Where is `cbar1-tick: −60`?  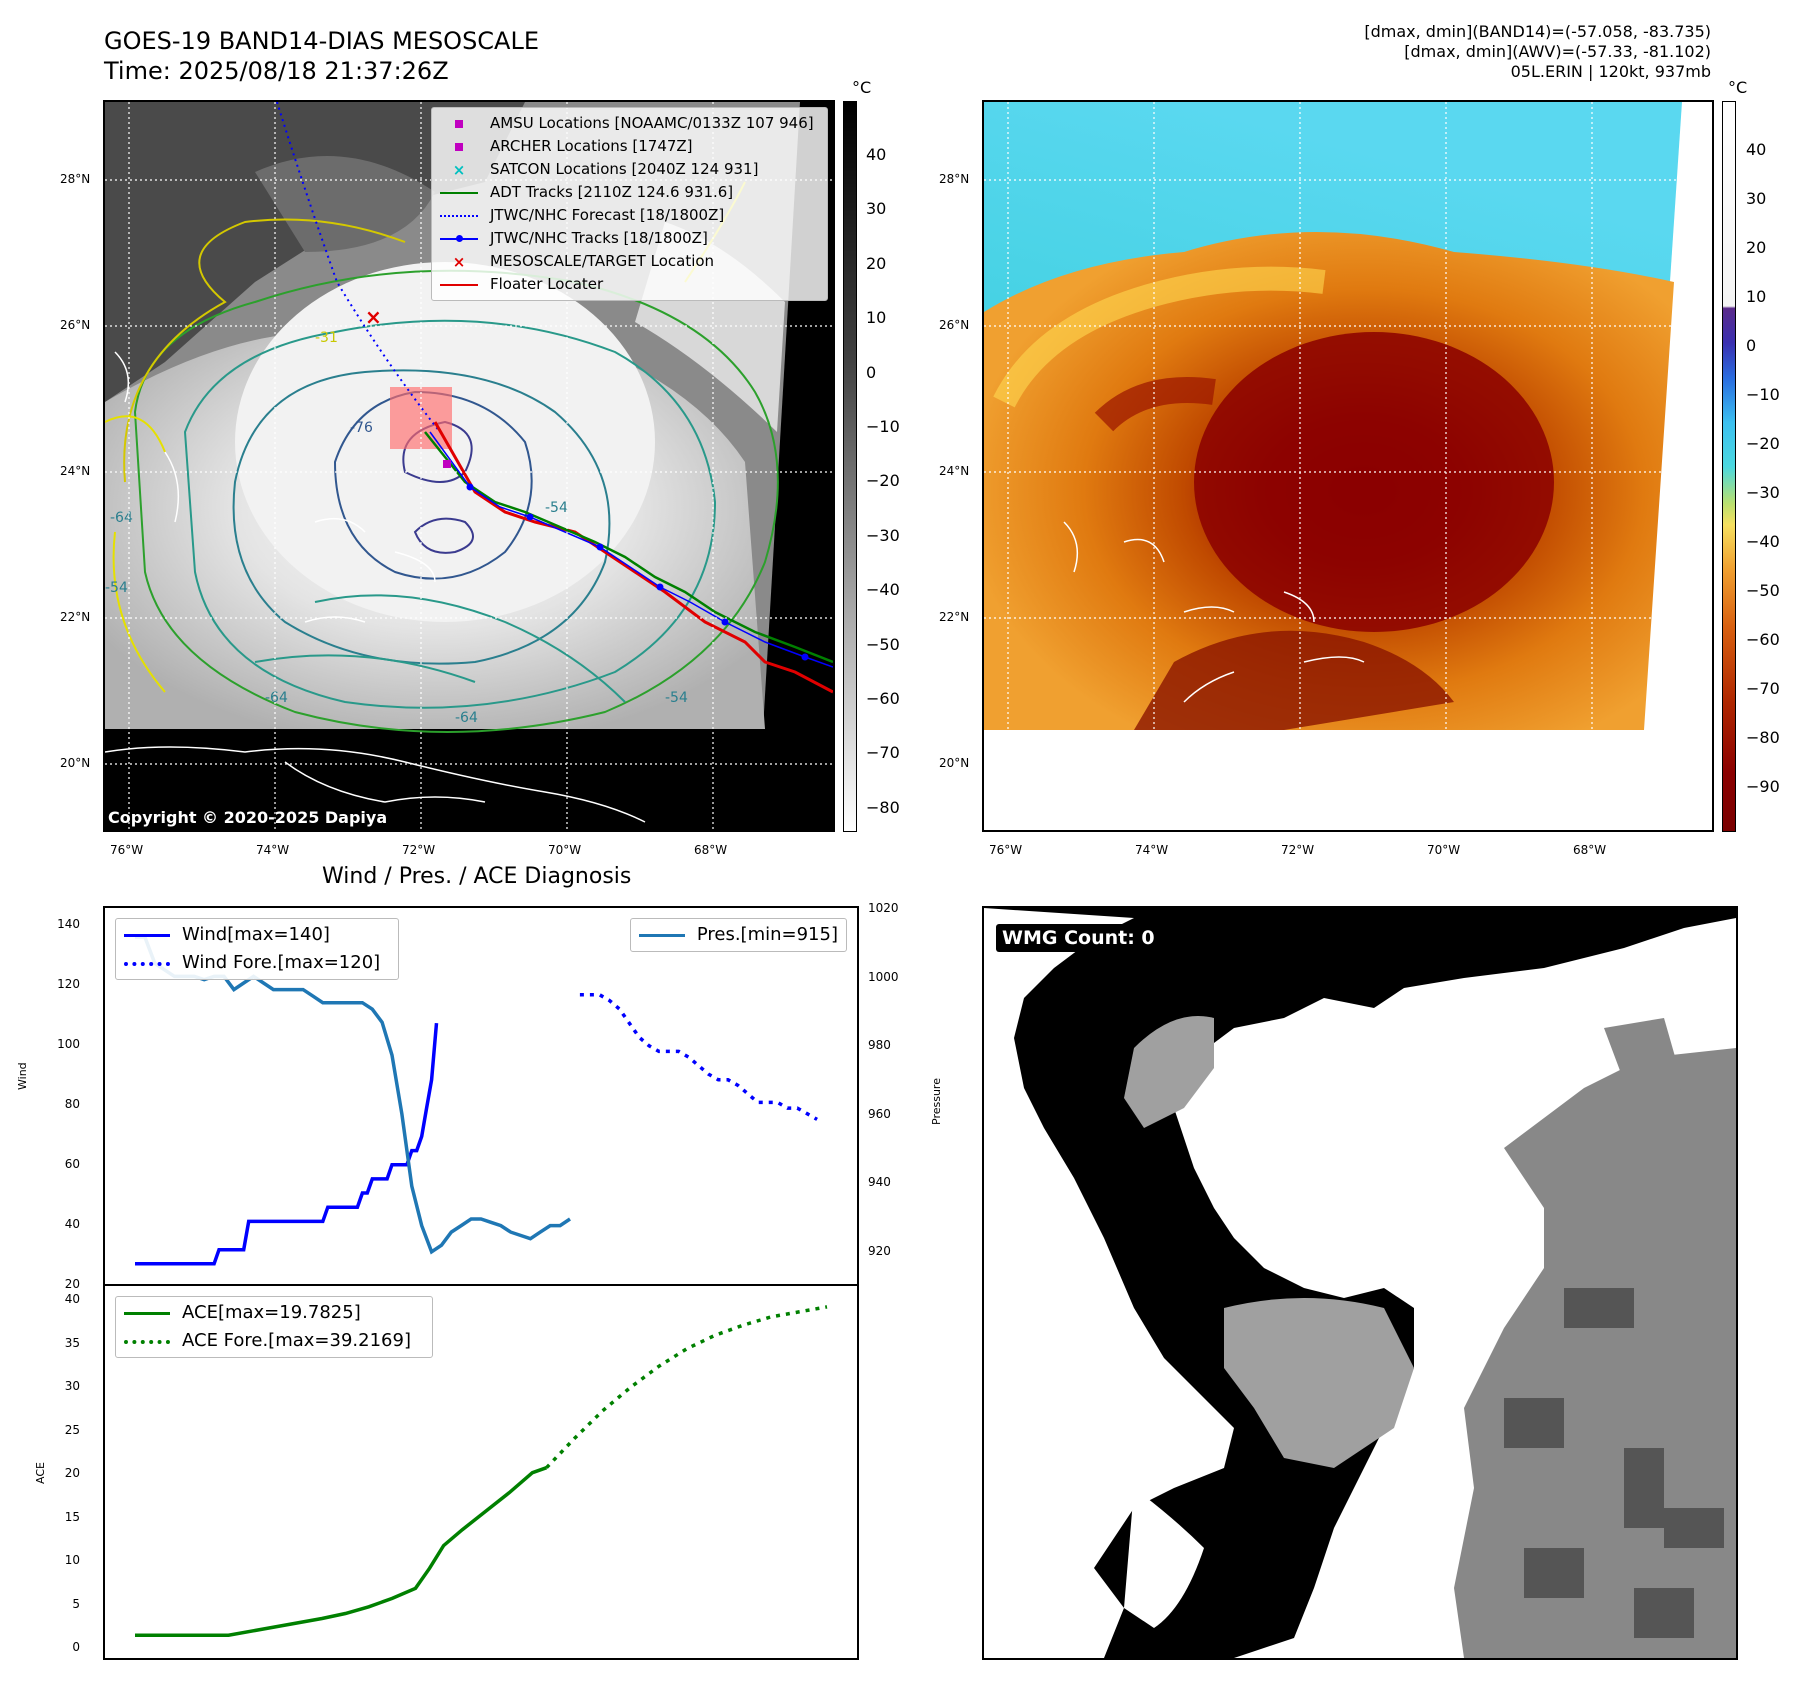
cbar1-tick: −60 is located at coordinates (883, 698).